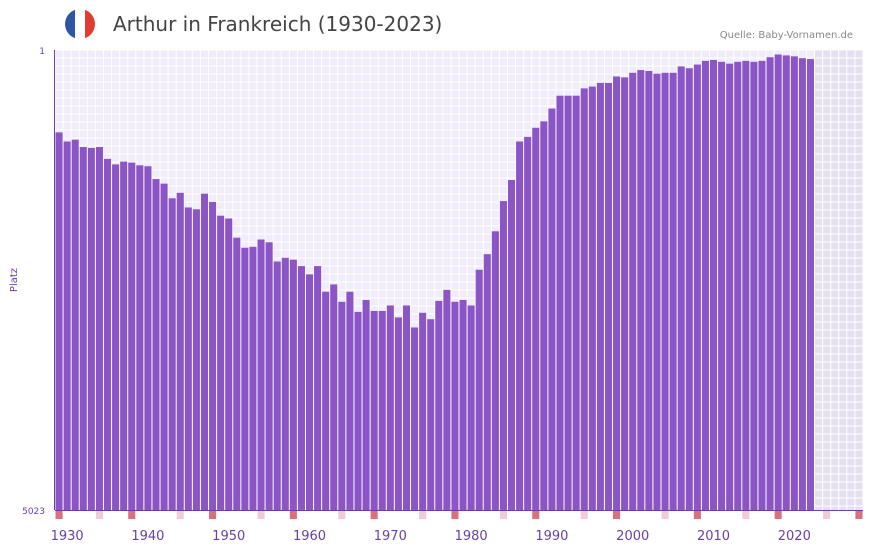 The image size is (873, 552). What do you see at coordinates (147, 536) in the screenshot?
I see `x-tick-label-1940: 1940` at bounding box center [147, 536].